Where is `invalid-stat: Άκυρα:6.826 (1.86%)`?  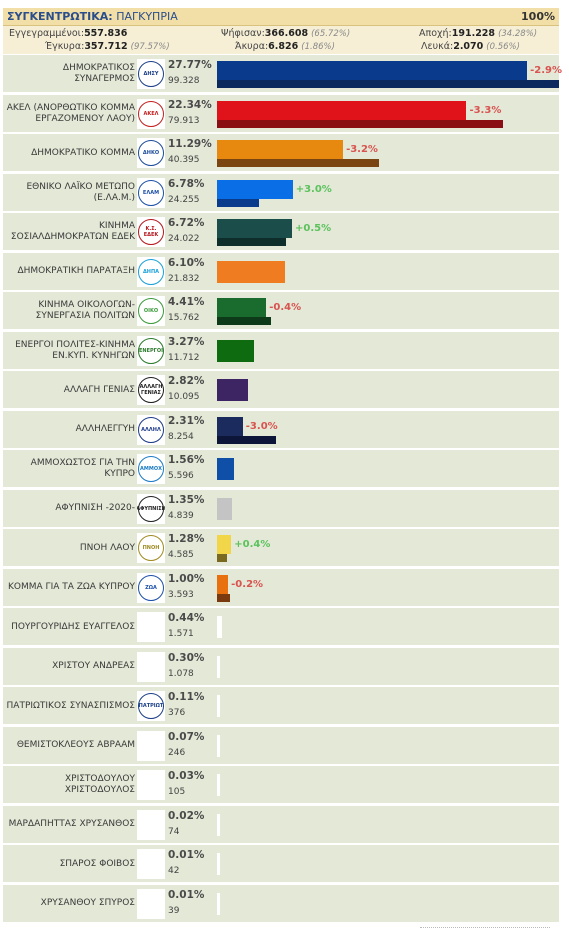
invalid-stat: Άκυρα:6.826 (1.86%) is located at coordinates (285, 46).